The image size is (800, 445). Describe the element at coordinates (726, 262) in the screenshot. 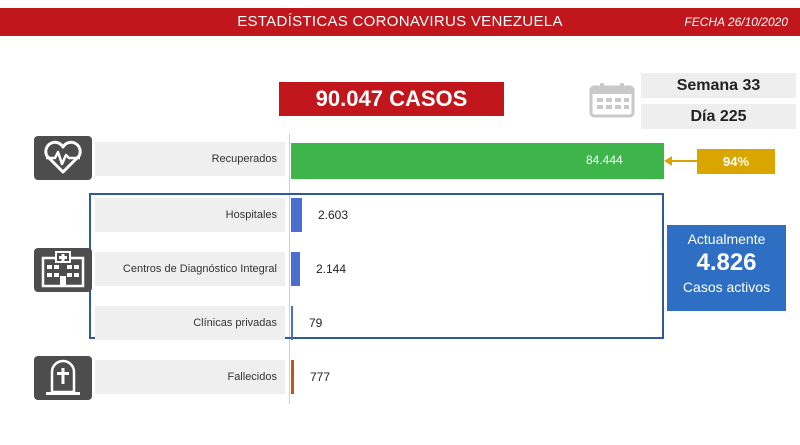

I see `active-cases-value: 4.826` at that location.